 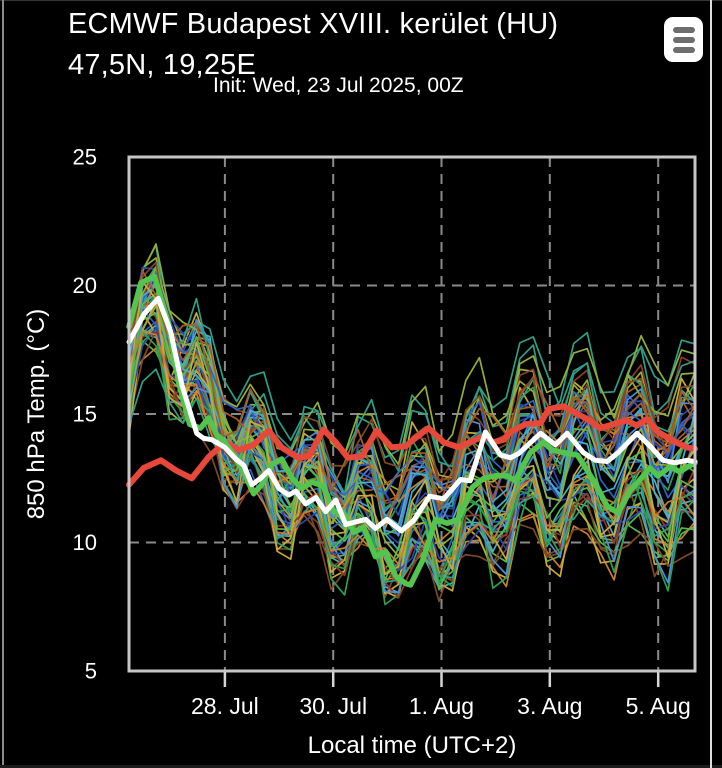 I want to click on x-tick-label: 3. Aug, so click(x=549, y=706).